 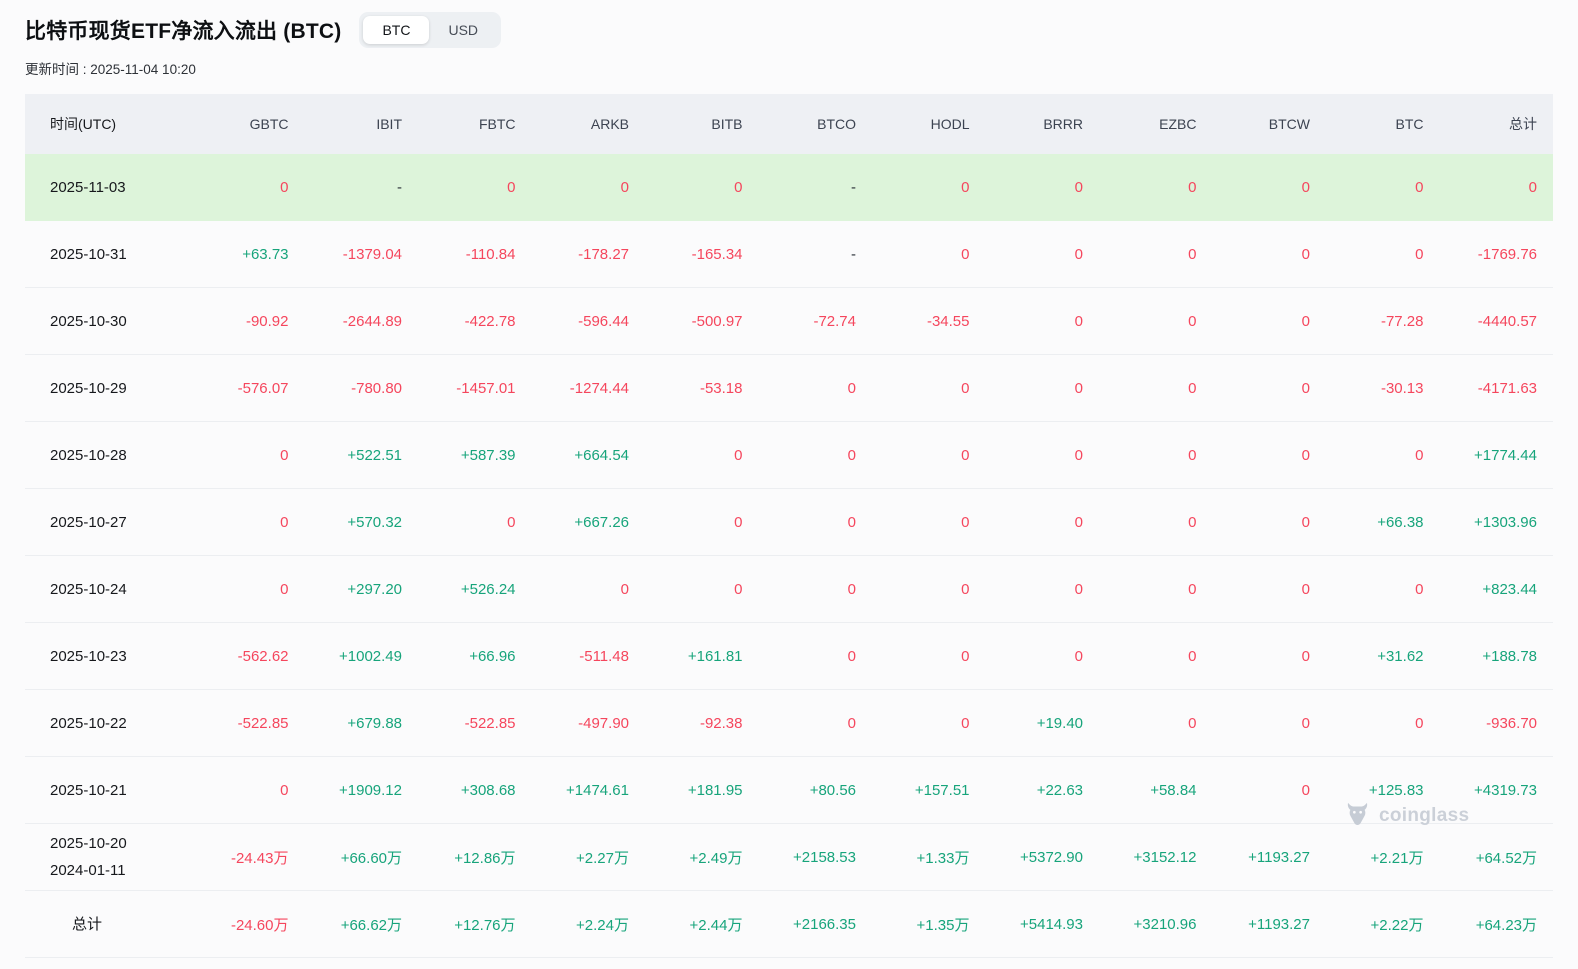 I want to click on value-cell: +22.63, so click(x=1059, y=790).